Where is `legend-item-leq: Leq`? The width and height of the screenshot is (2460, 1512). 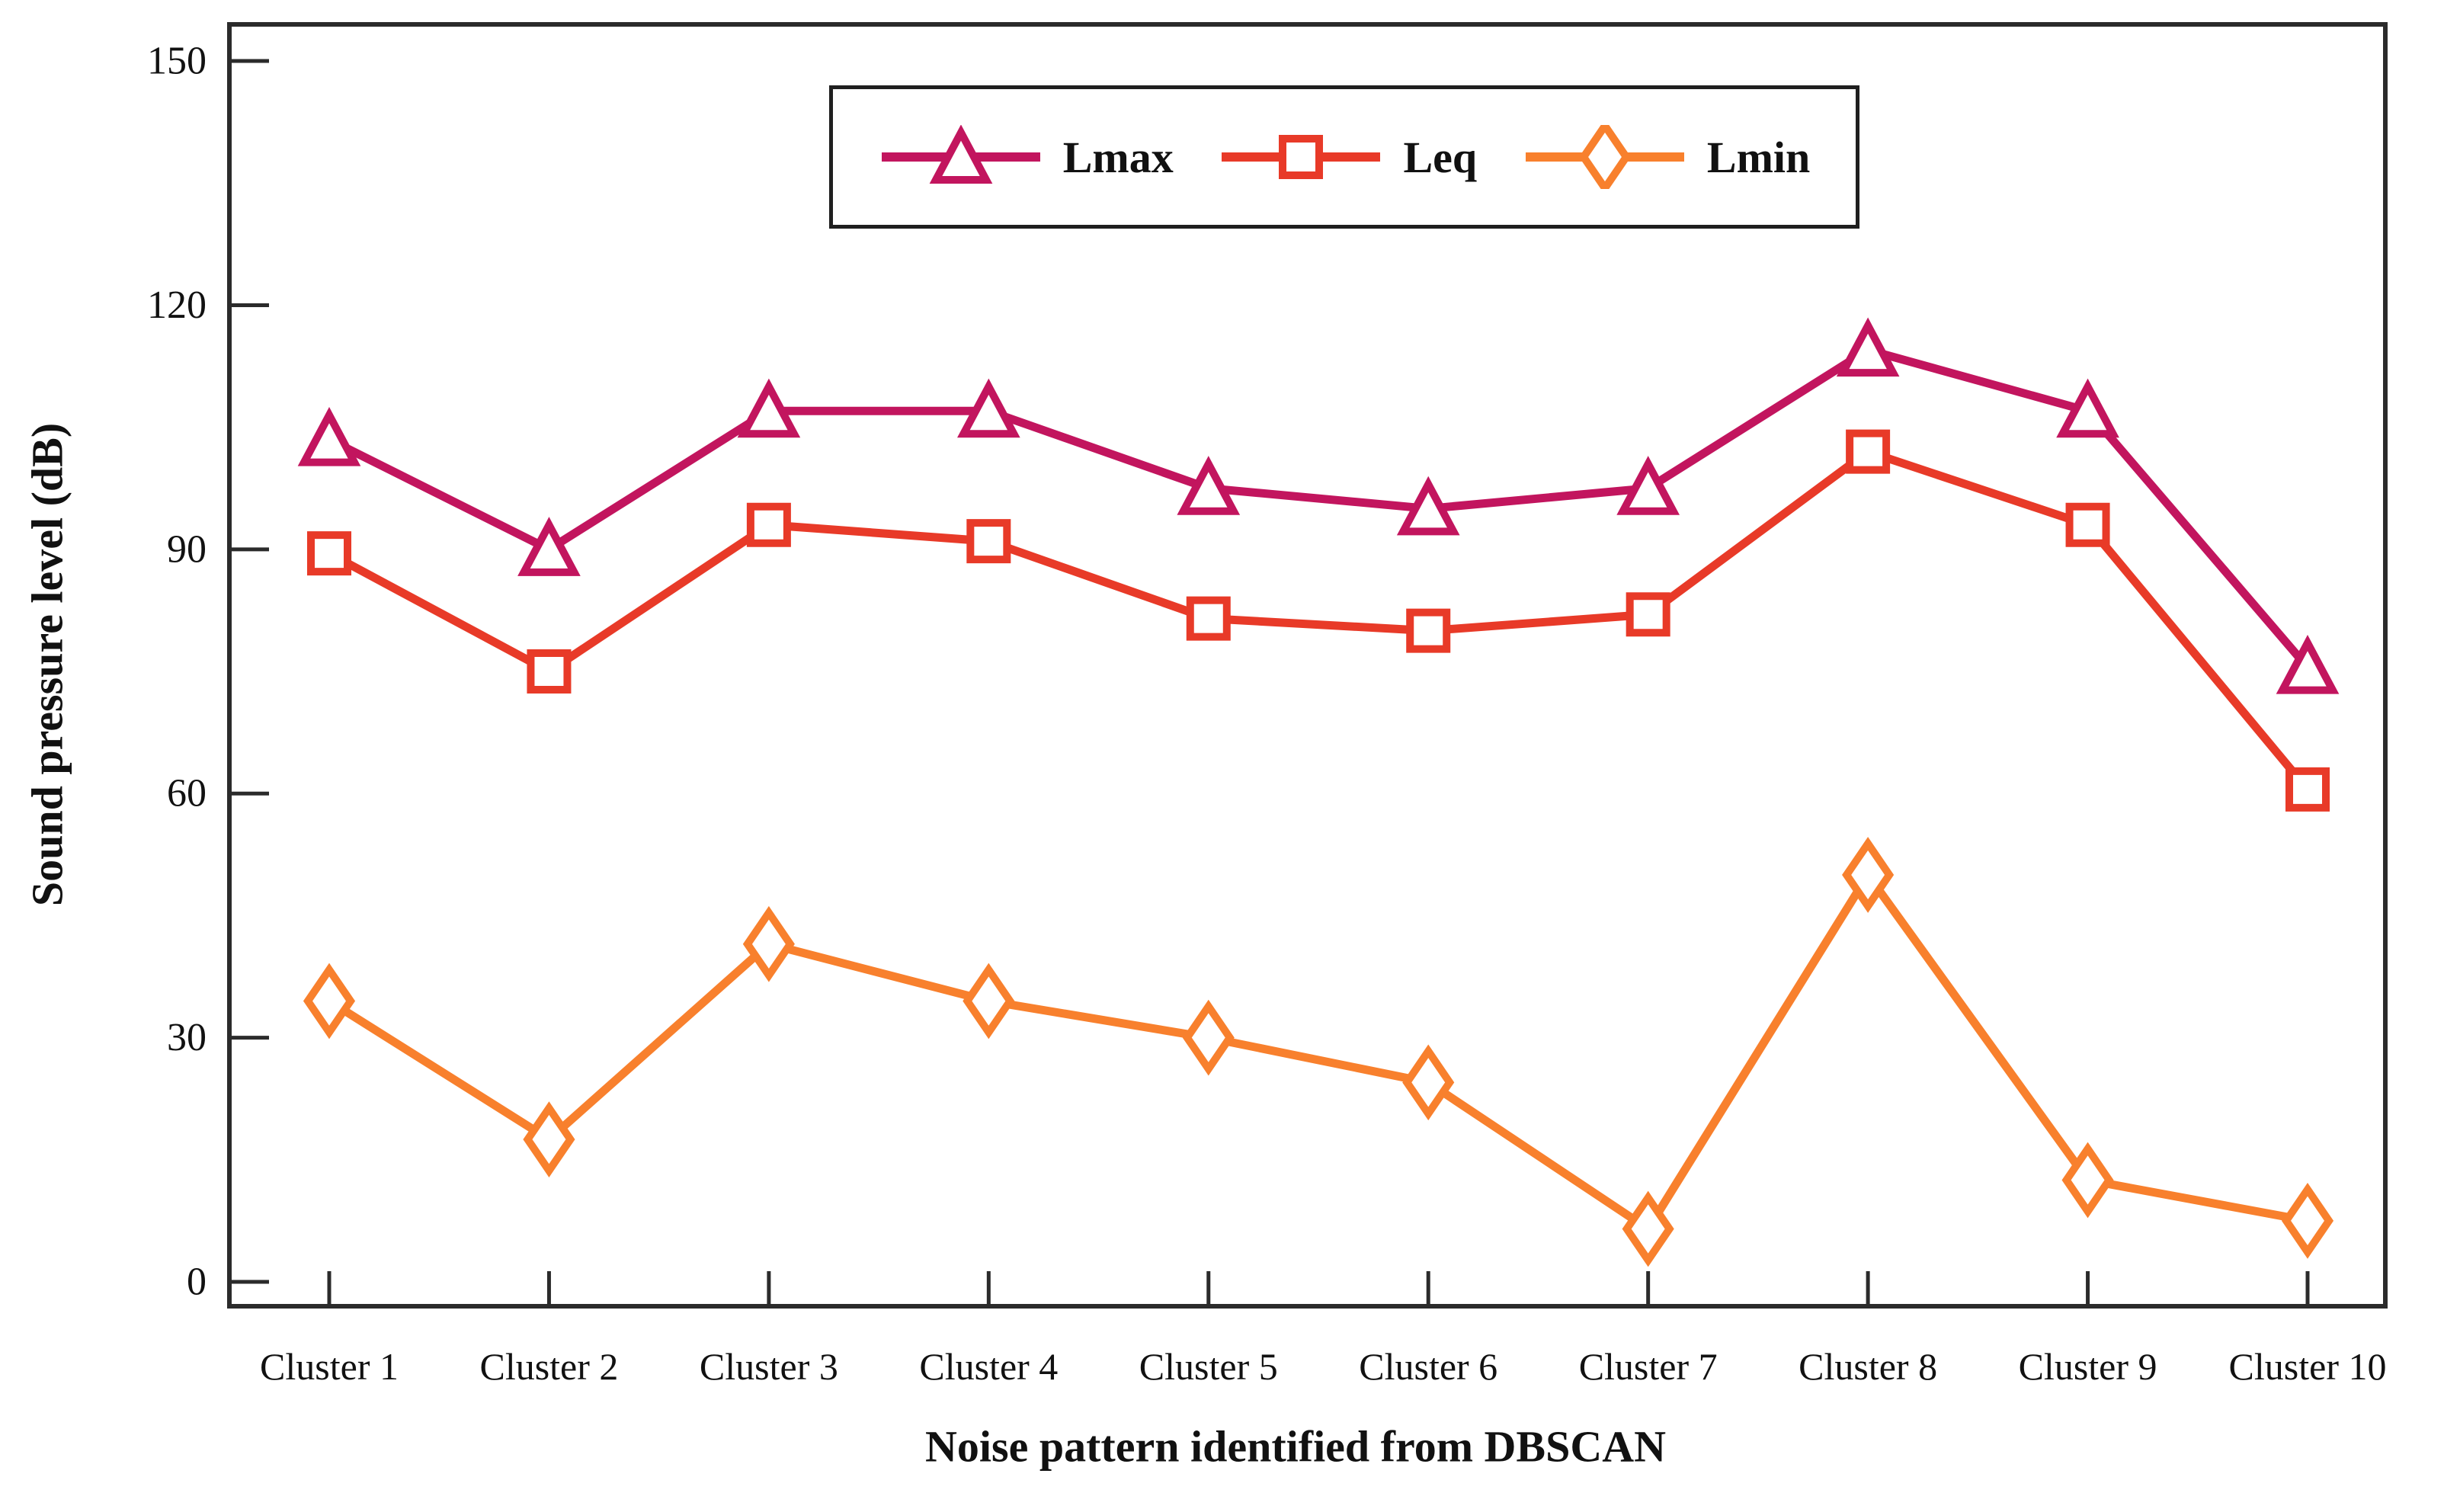 legend-item-leq: Leq is located at coordinates (1348, 157).